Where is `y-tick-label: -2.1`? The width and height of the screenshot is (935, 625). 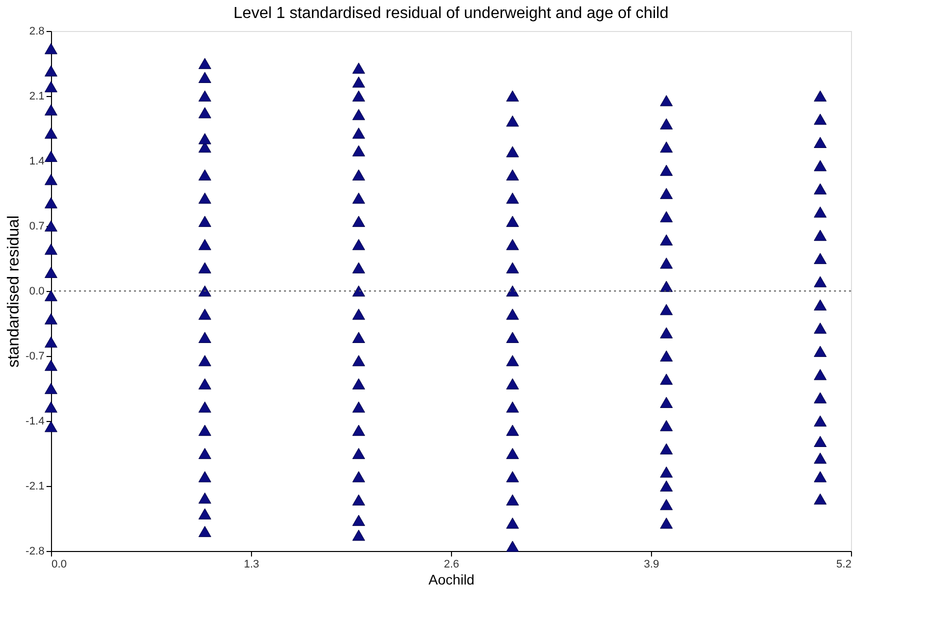
y-tick-label: -2.1 is located at coordinates (35, 486).